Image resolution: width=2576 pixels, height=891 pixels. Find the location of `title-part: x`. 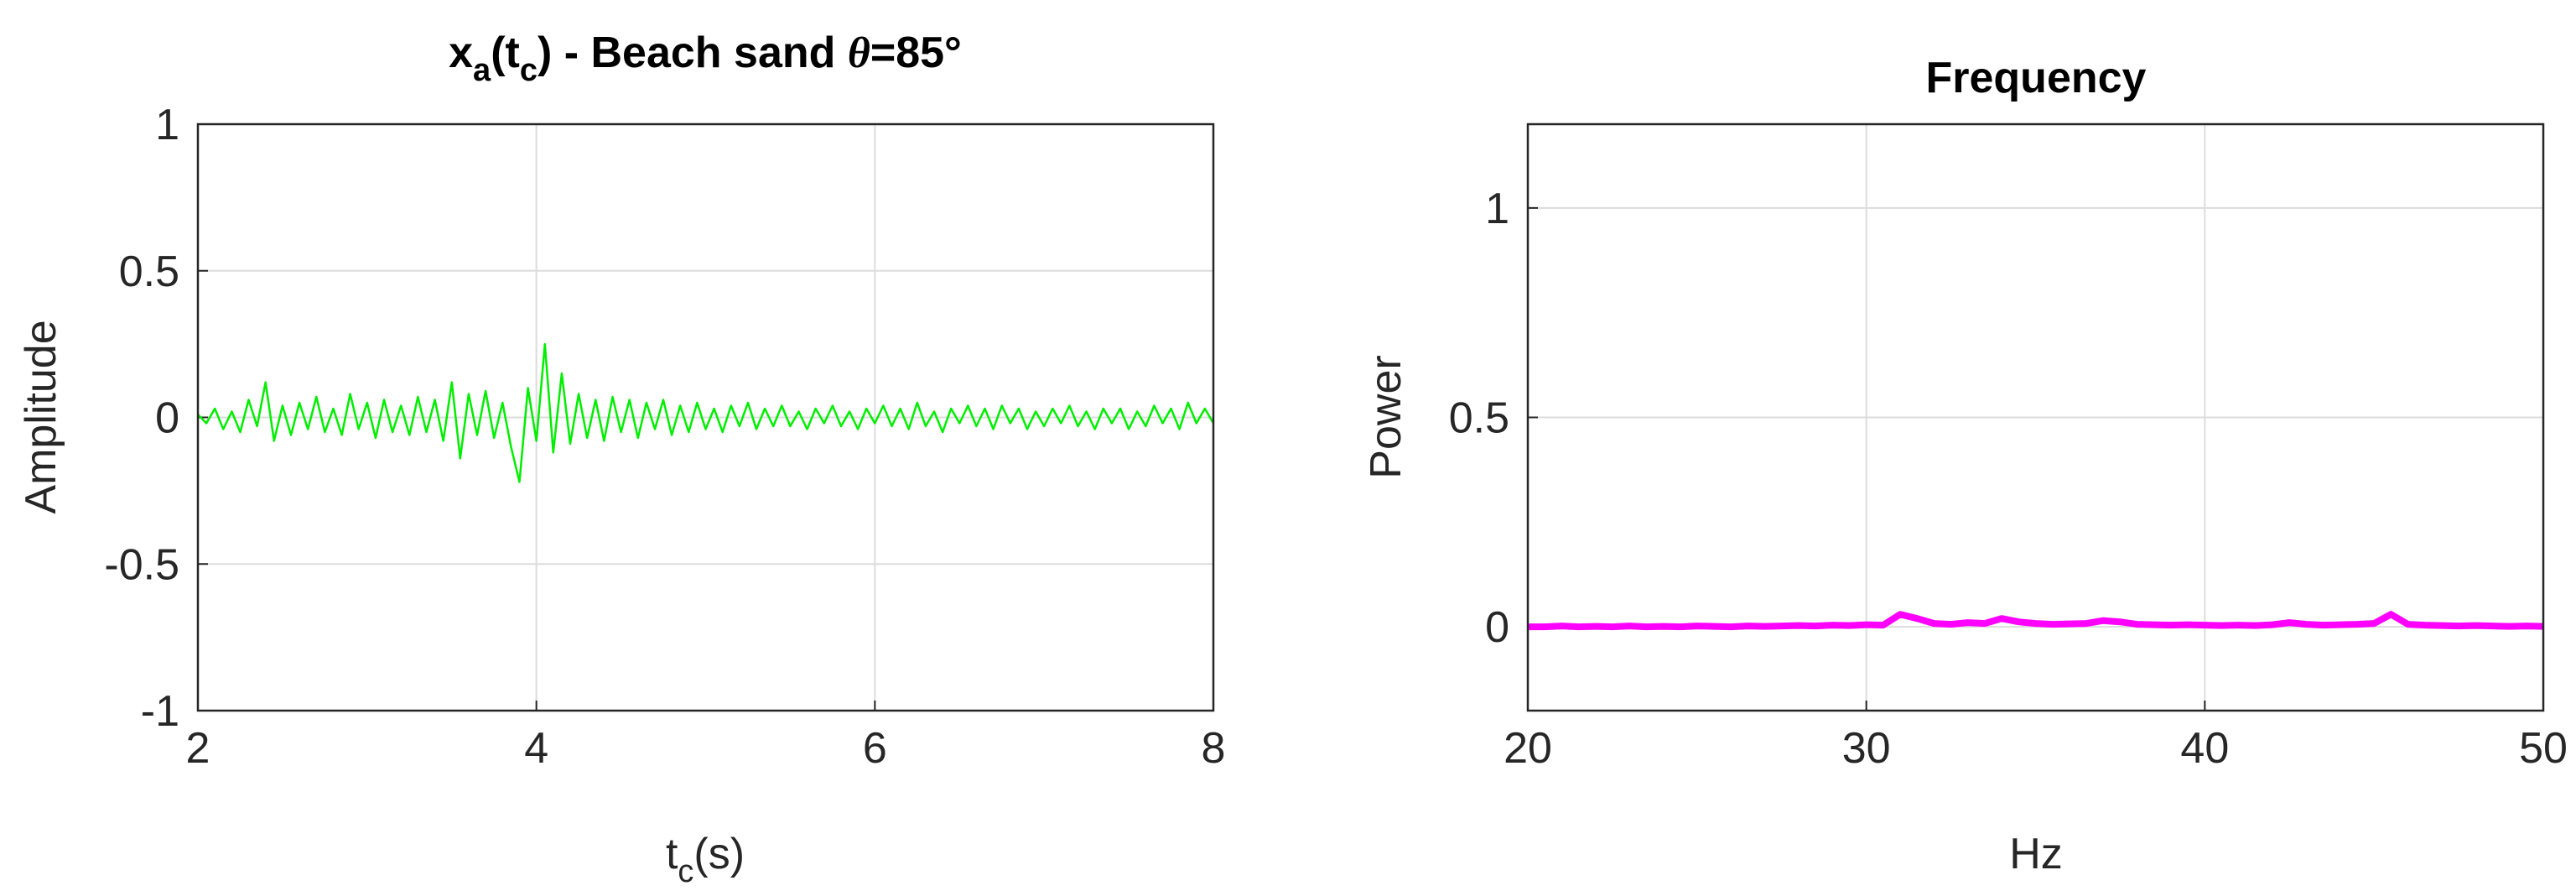

title-part: x is located at coordinates (461, 53).